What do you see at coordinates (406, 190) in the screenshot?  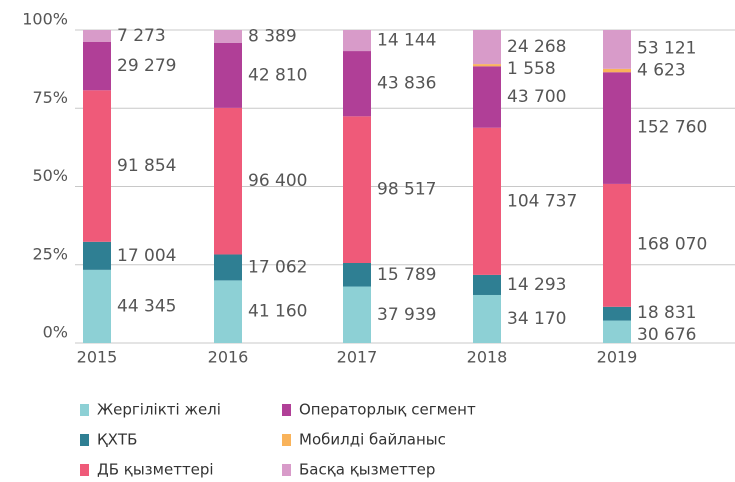 I see `value-label: 98 517` at bounding box center [406, 190].